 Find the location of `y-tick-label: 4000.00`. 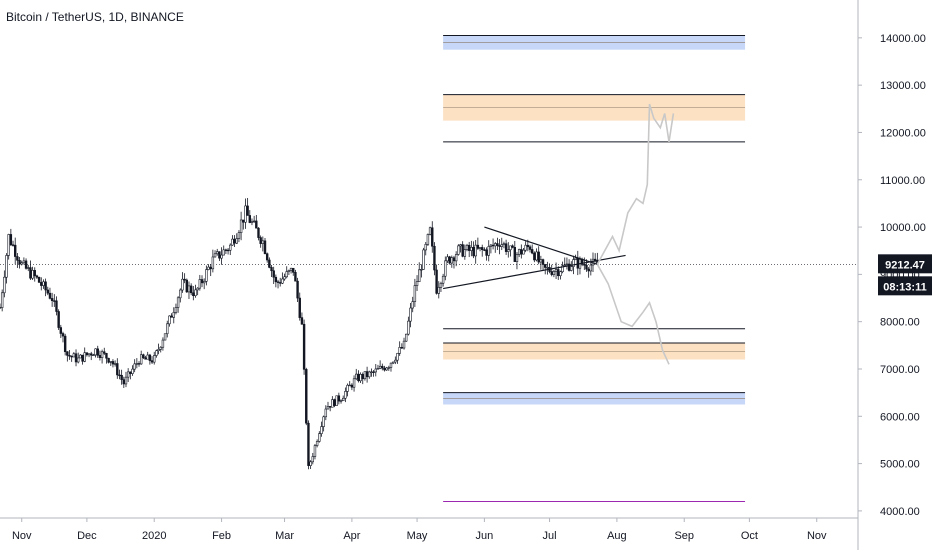

y-tick-label: 4000.00 is located at coordinates (900, 512).